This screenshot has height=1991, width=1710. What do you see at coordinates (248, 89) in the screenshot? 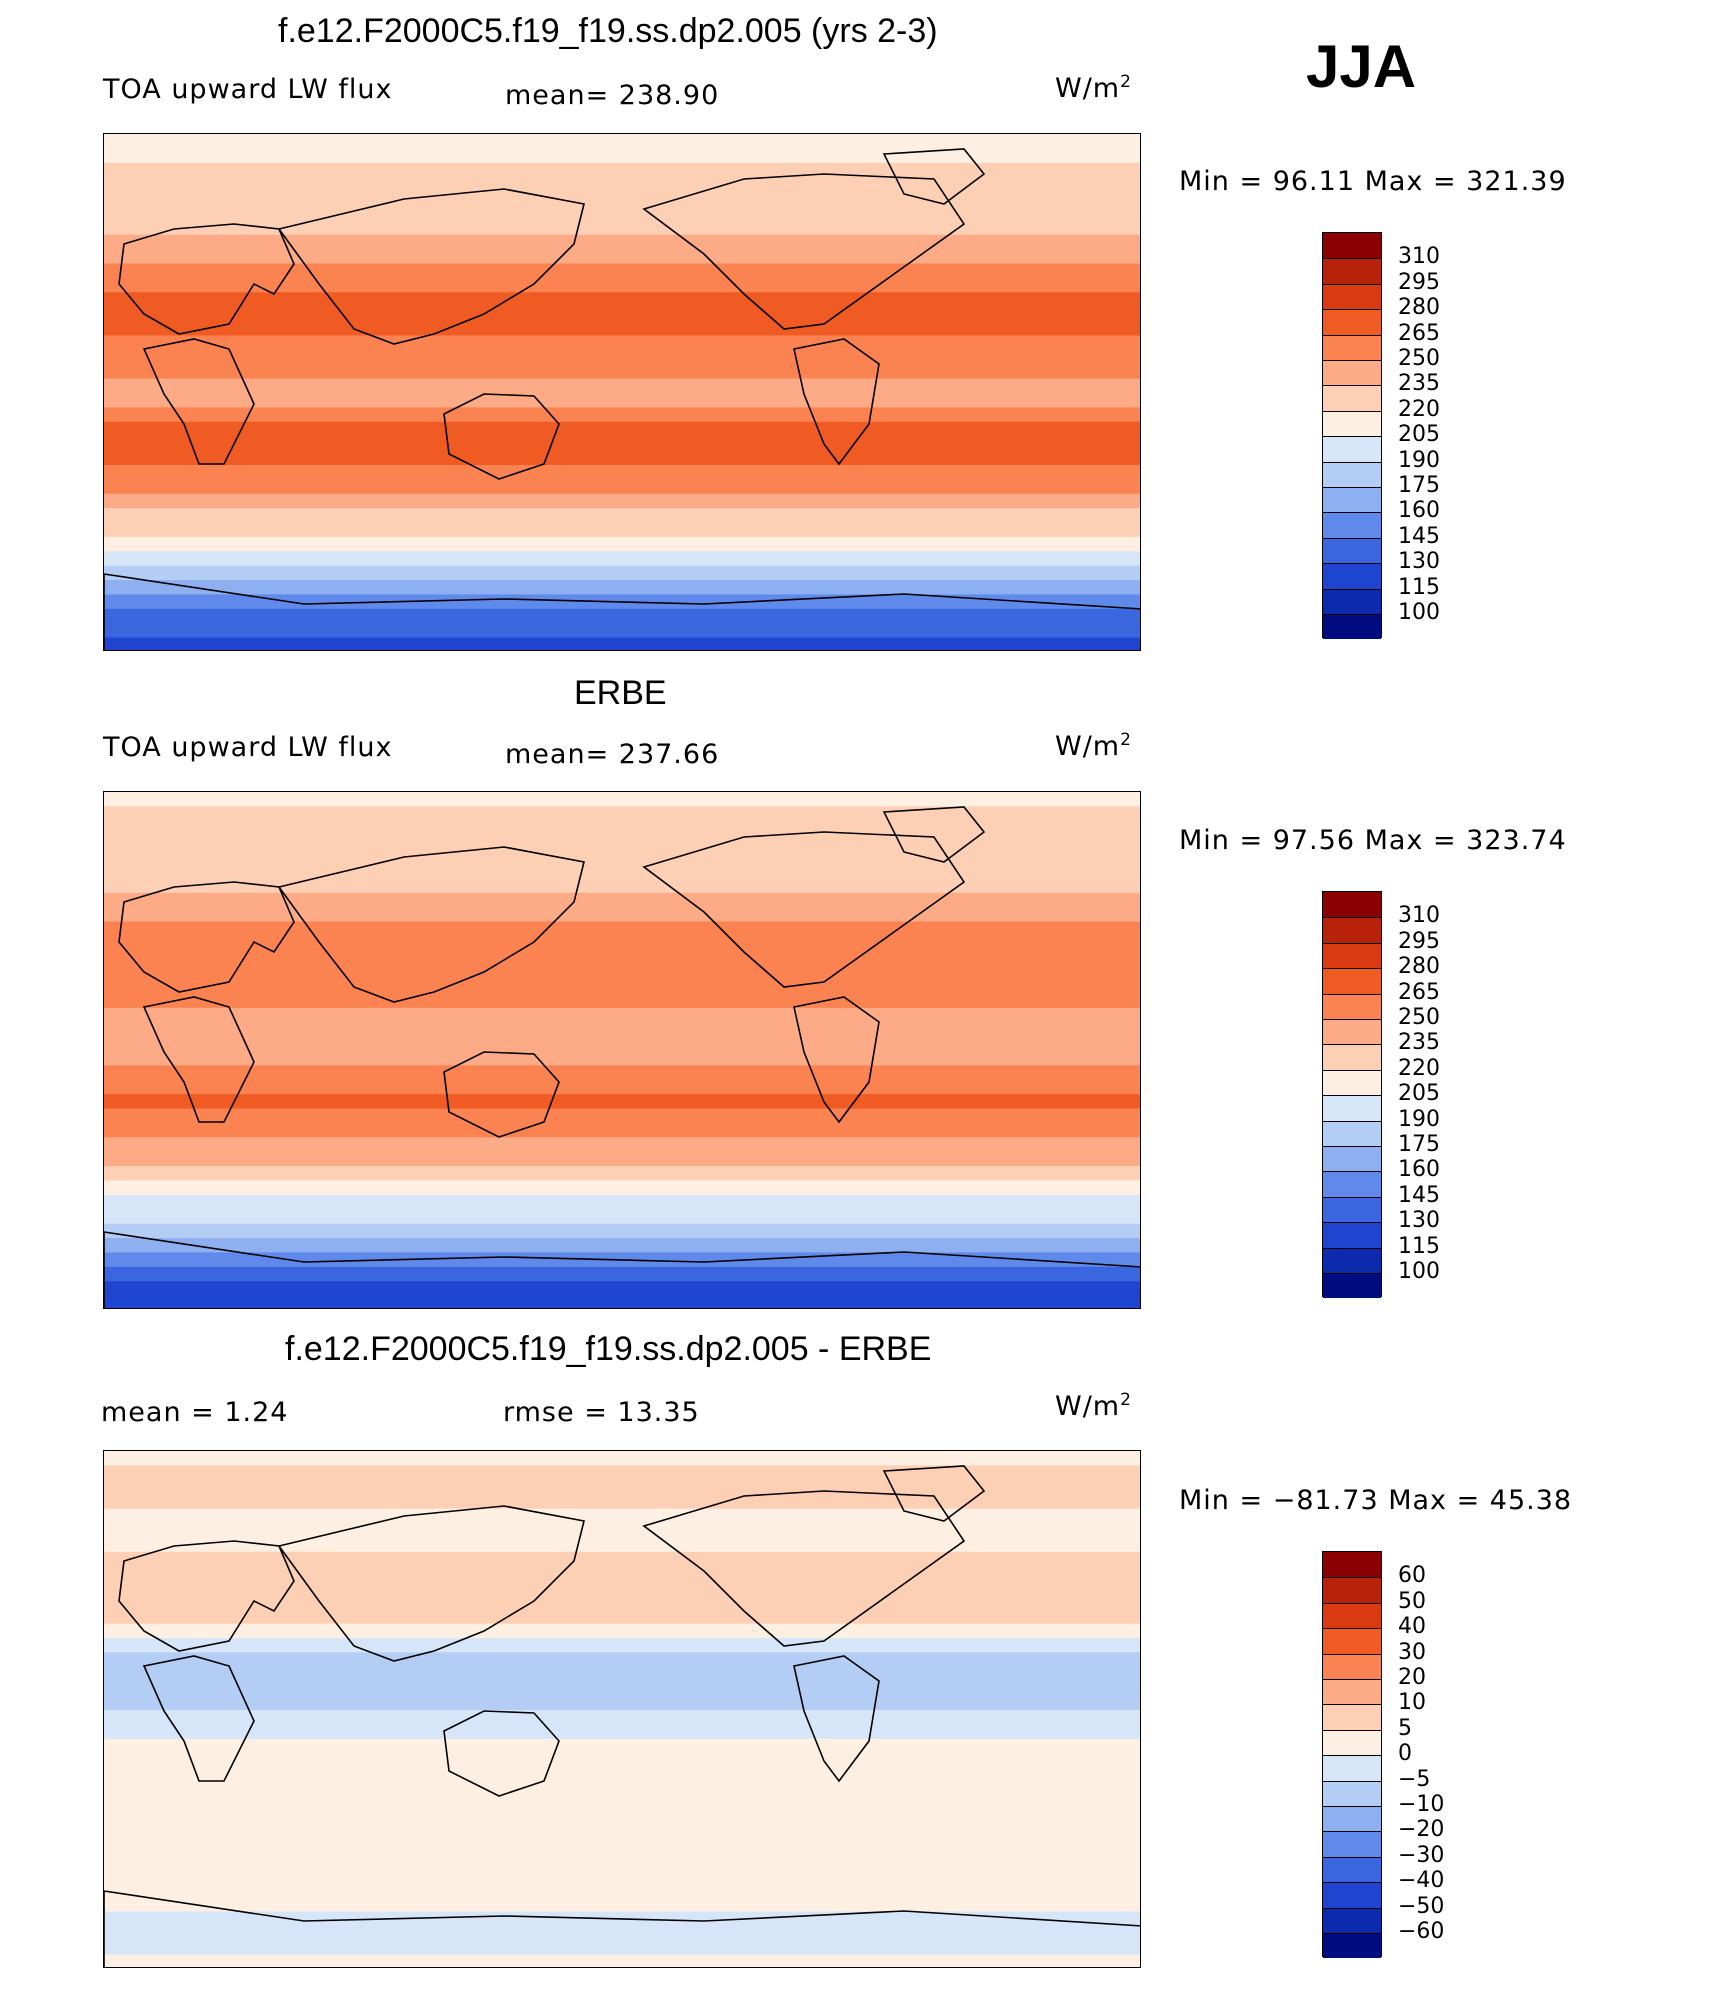
I see `panel-left-label-model: TOA upward LW flux` at bounding box center [248, 89].